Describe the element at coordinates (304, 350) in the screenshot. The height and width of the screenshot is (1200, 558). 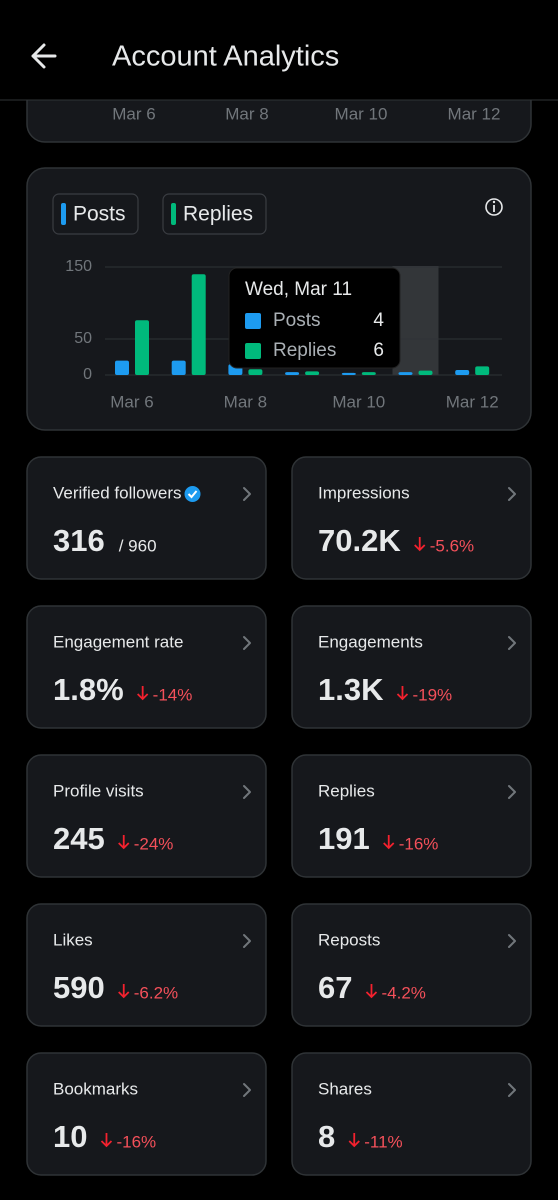
I see `tooltip-label: Replies` at that location.